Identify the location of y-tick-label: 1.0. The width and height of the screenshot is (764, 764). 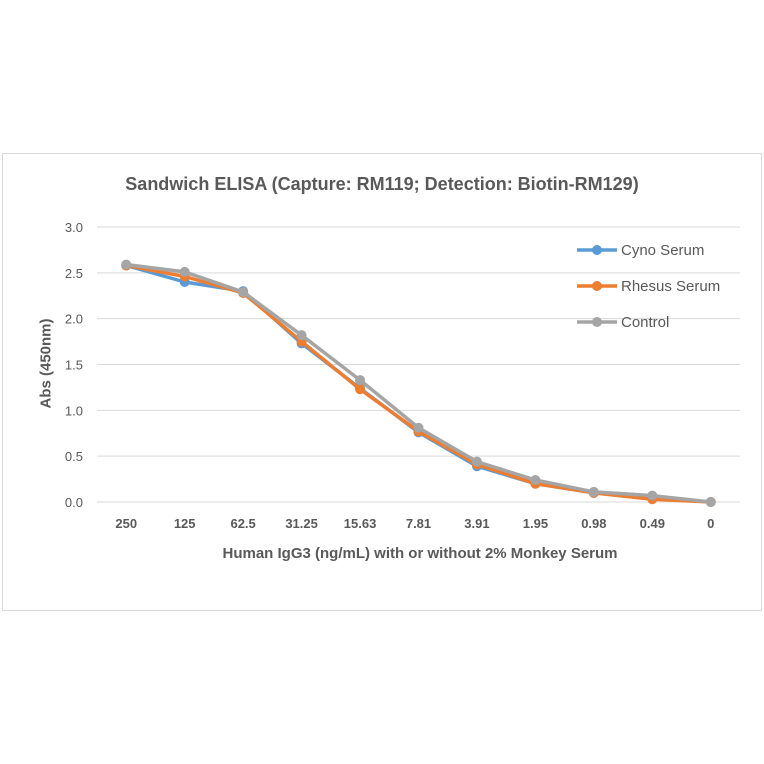
(74, 410).